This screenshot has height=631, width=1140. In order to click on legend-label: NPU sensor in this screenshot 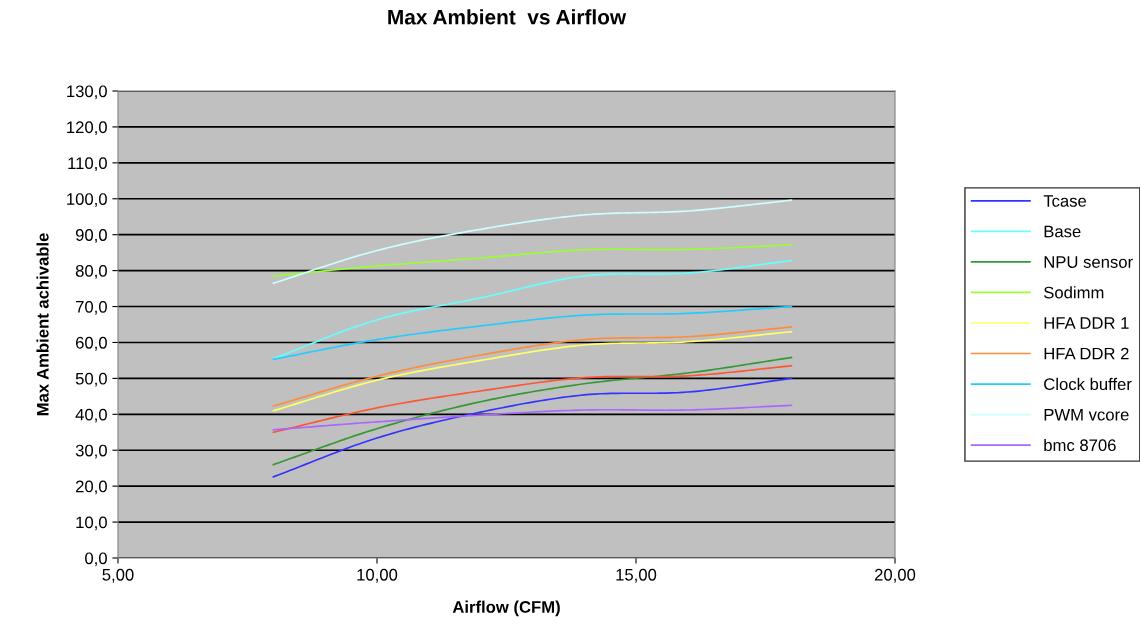, I will do `click(1088, 262)`.